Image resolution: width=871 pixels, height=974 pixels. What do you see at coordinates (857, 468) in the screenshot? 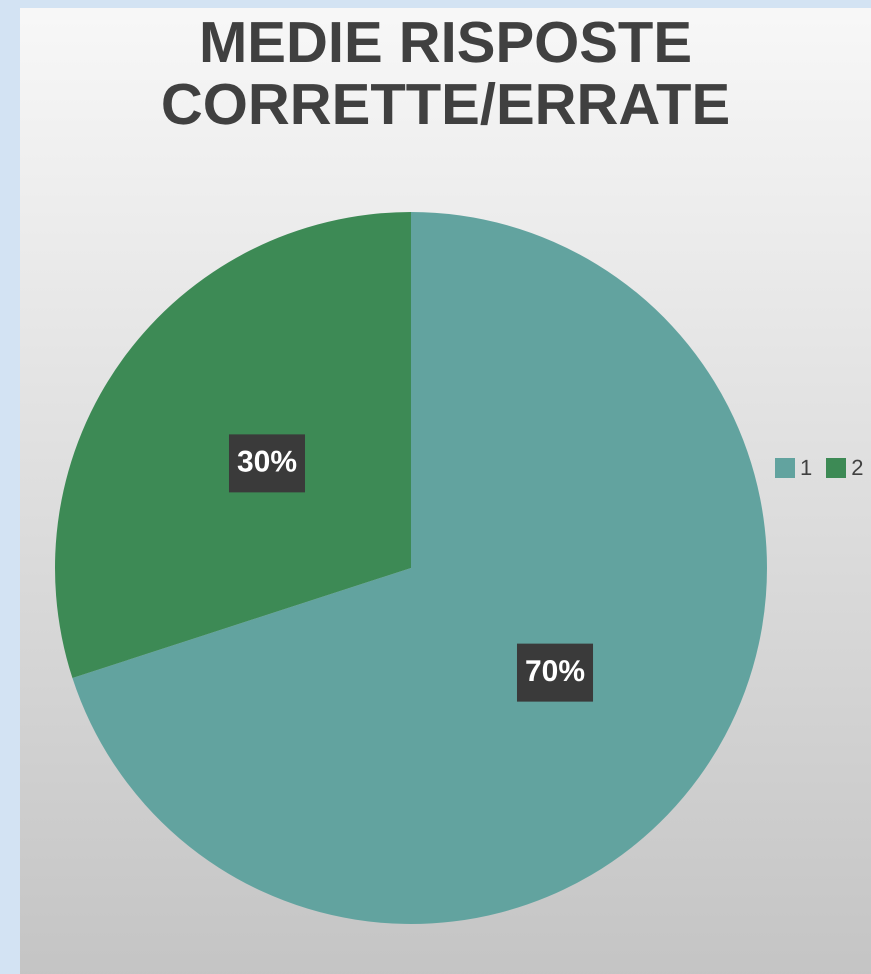
I see `legend-label: 2` at bounding box center [857, 468].